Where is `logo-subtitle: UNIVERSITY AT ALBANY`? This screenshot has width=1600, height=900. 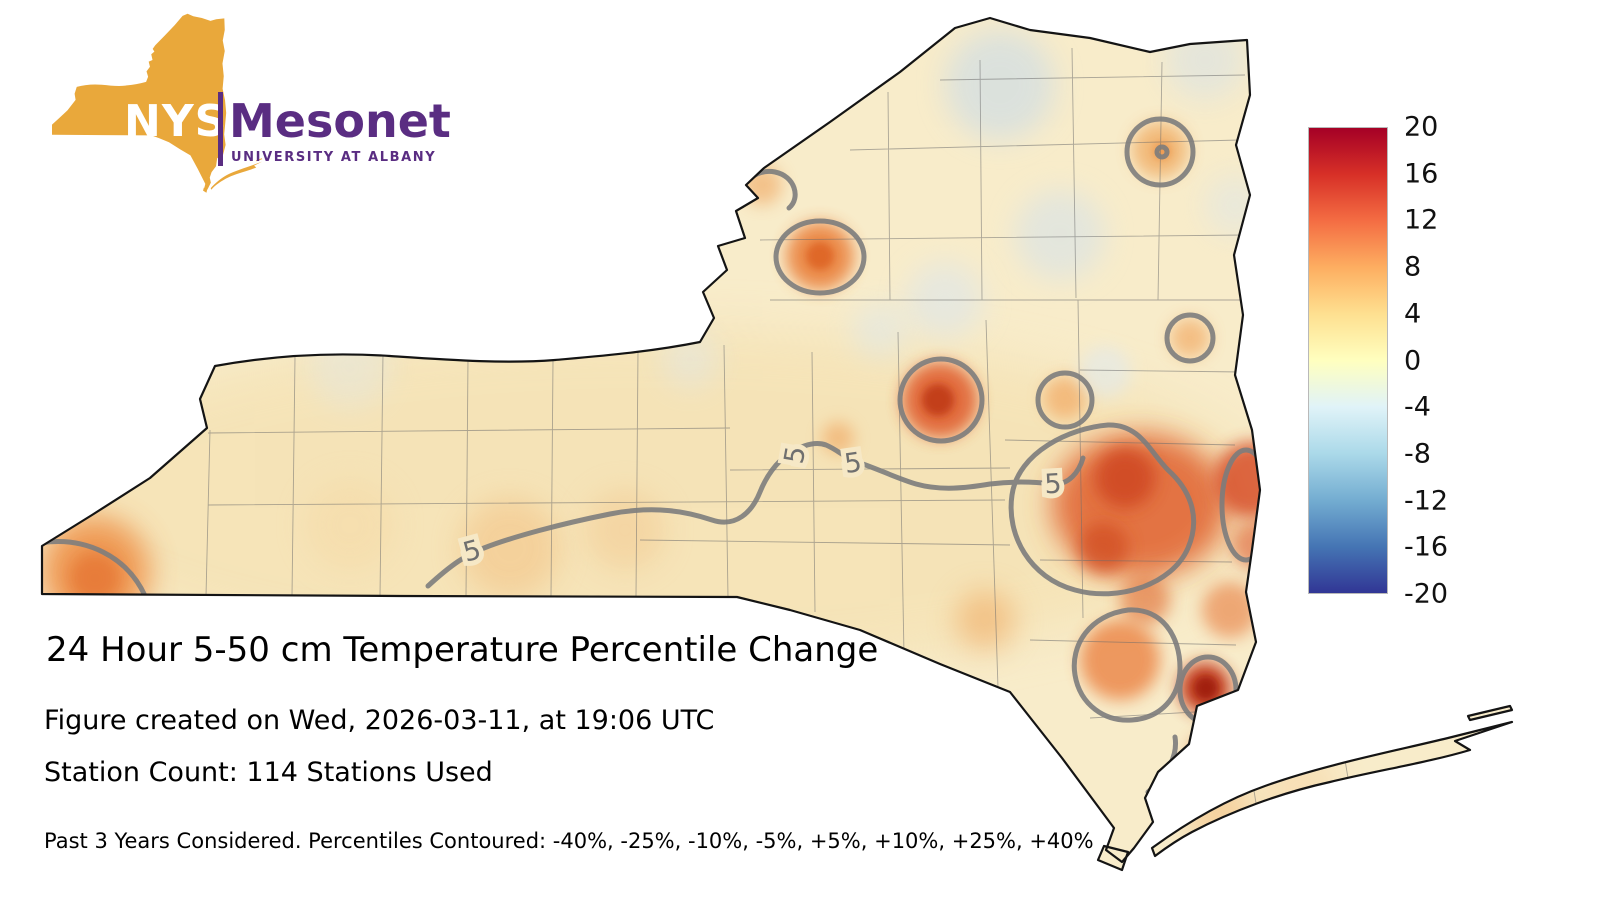 logo-subtitle: UNIVERSITY AT ALBANY is located at coordinates (334, 157).